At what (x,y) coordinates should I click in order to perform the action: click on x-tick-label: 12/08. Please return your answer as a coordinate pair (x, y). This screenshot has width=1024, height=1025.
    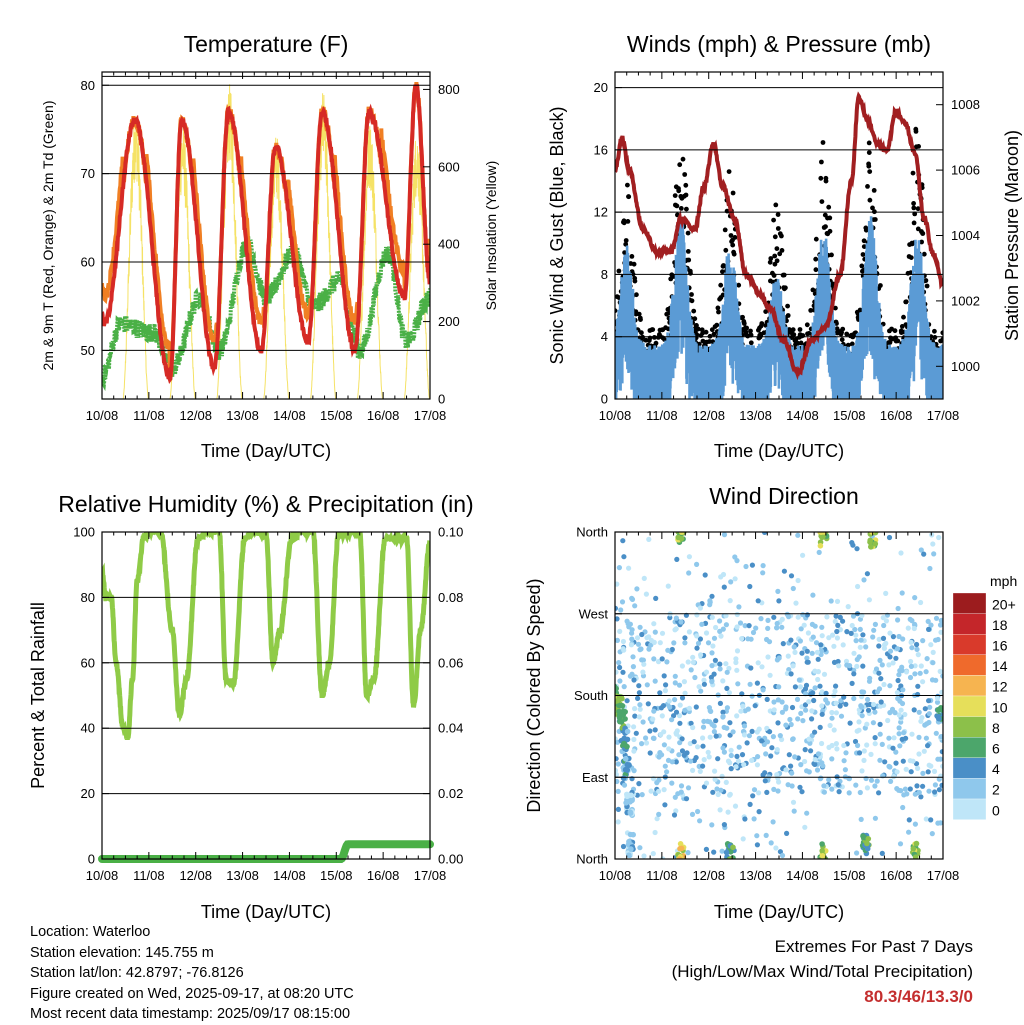
    Looking at the image, I should click on (195, 875).